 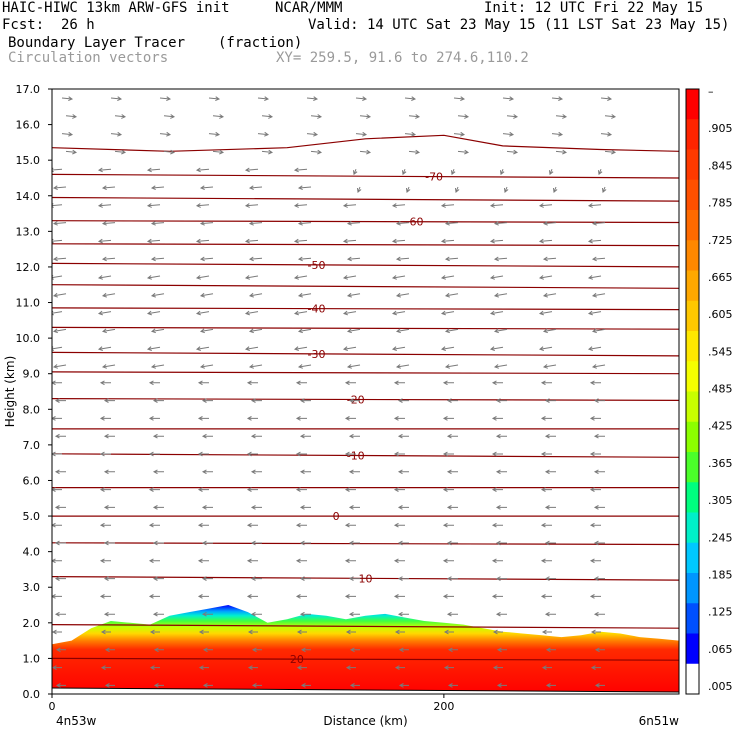 What do you see at coordinates (28, 196) in the screenshot?
I see `y-tick-label: 14.0` at bounding box center [28, 196].